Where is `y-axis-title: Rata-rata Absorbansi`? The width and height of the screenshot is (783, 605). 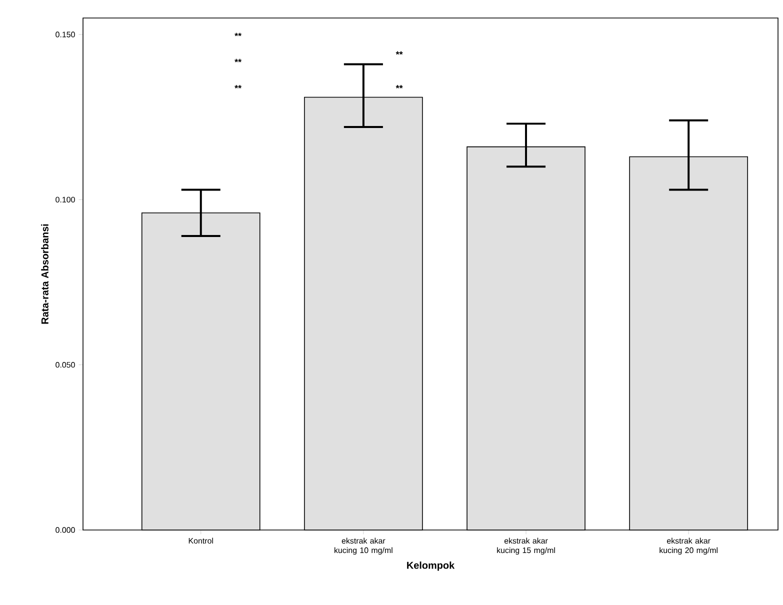
y-axis-title: Rata-rata Absorbansi is located at coordinates (44, 274).